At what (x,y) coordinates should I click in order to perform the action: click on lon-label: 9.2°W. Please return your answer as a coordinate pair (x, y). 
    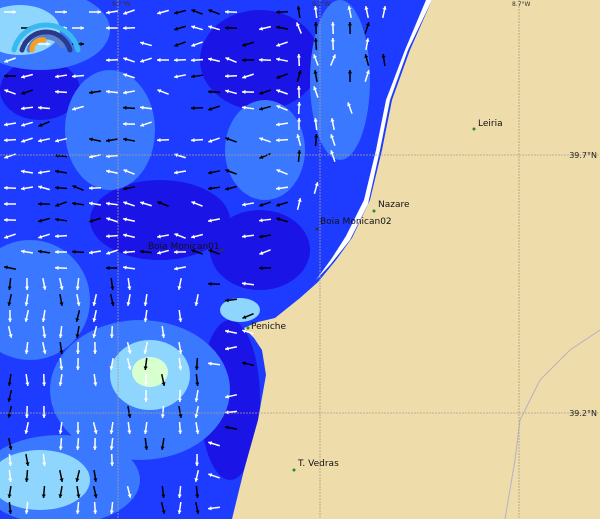
    Looking at the image, I should click on (321, 4).